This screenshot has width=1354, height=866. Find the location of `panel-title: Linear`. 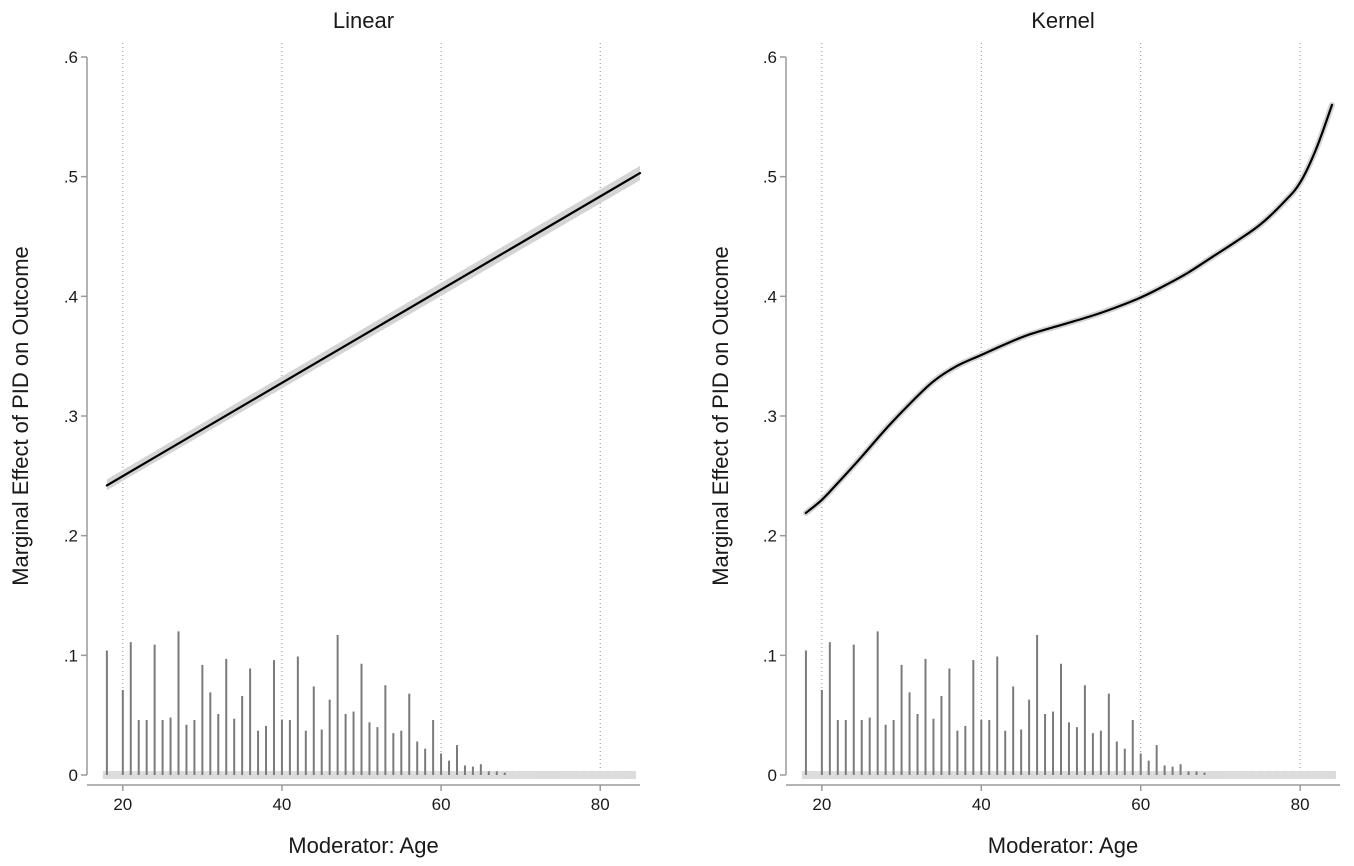

panel-title: Linear is located at coordinates (363, 20).